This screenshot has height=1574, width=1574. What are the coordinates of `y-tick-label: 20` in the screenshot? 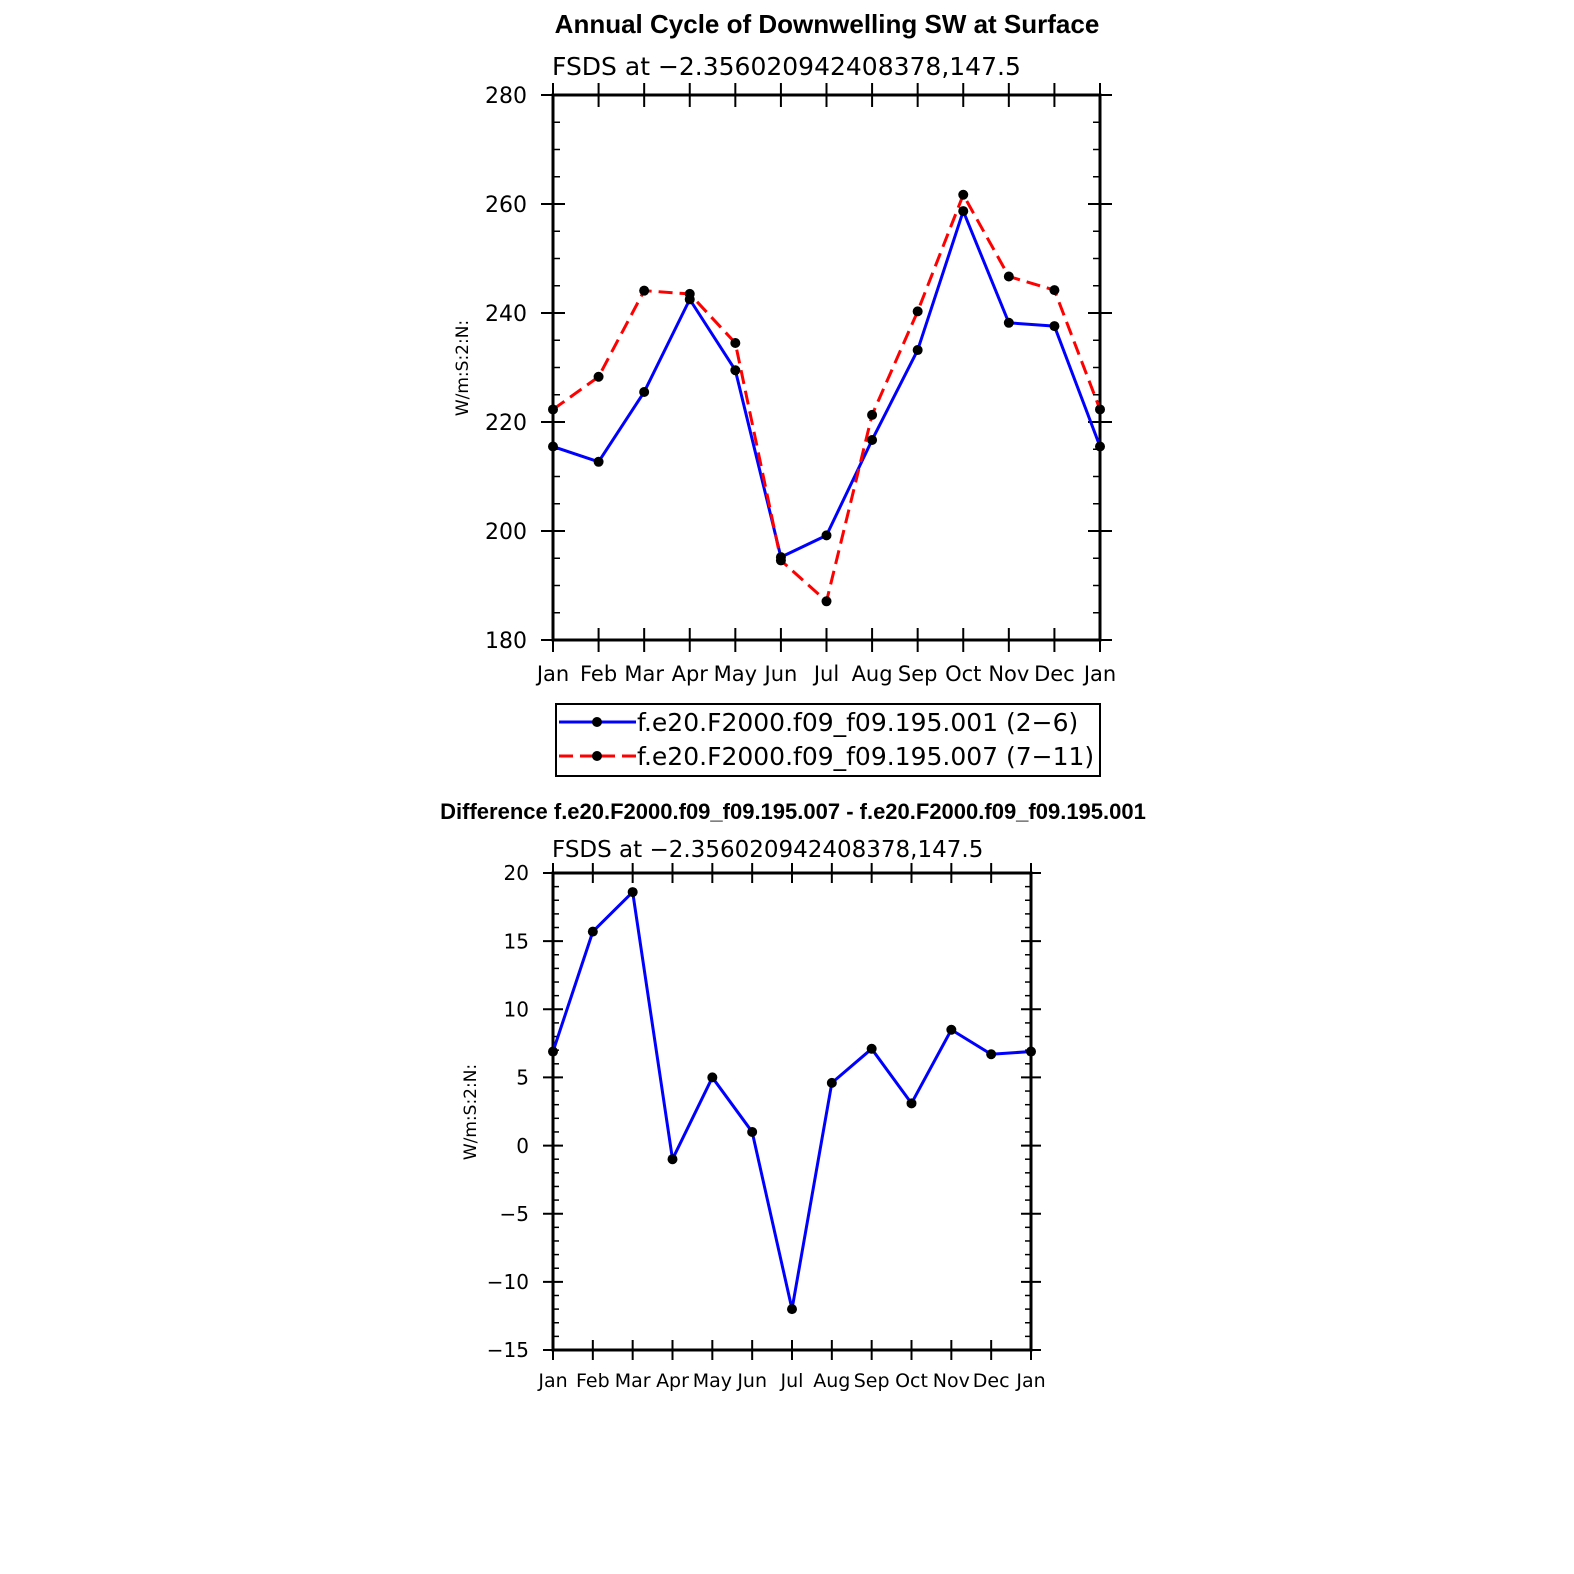 It's located at (516, 873).